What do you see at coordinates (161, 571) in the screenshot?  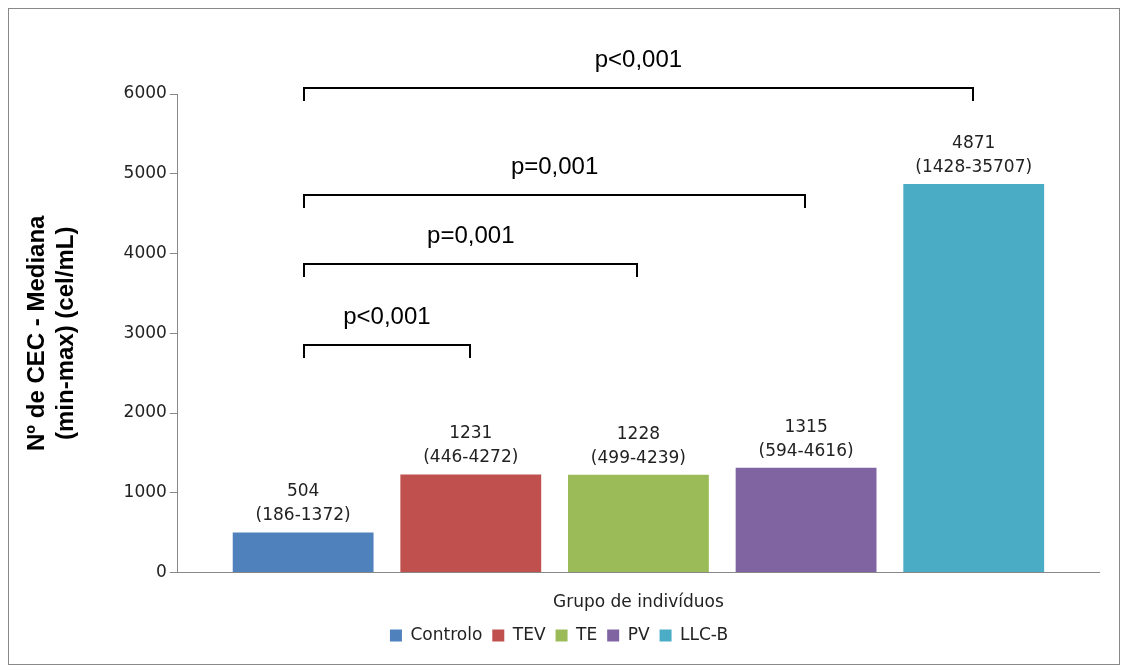 I see `y-tick-label: 0` at bounding box center [161, 571].